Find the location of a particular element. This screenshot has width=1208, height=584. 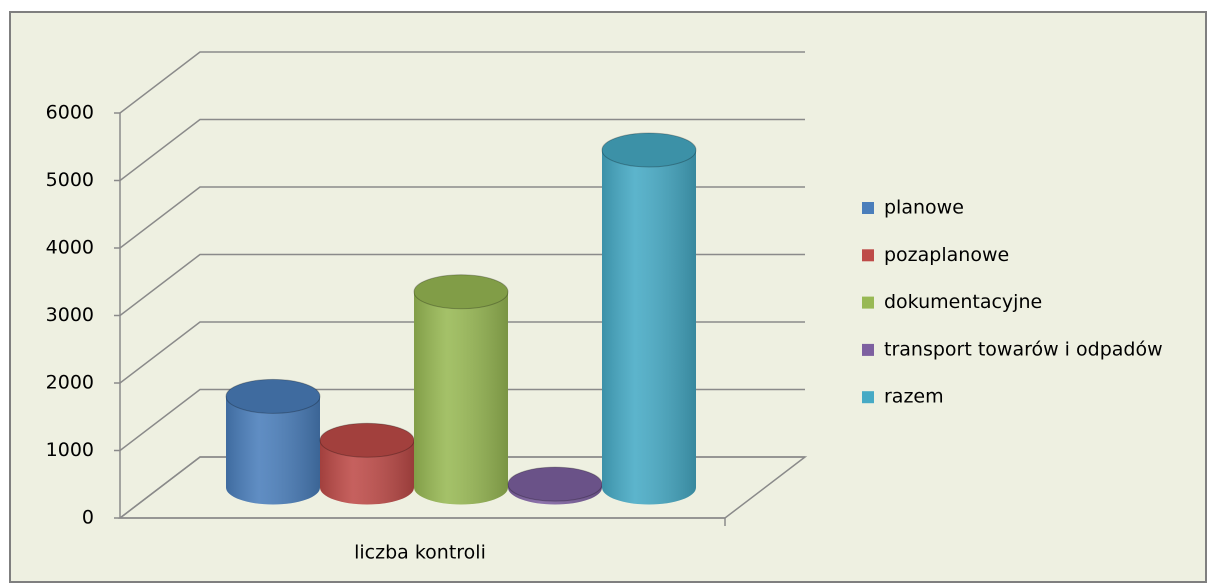

y-tick-label: 6000 is located at coordinates (70, 113).